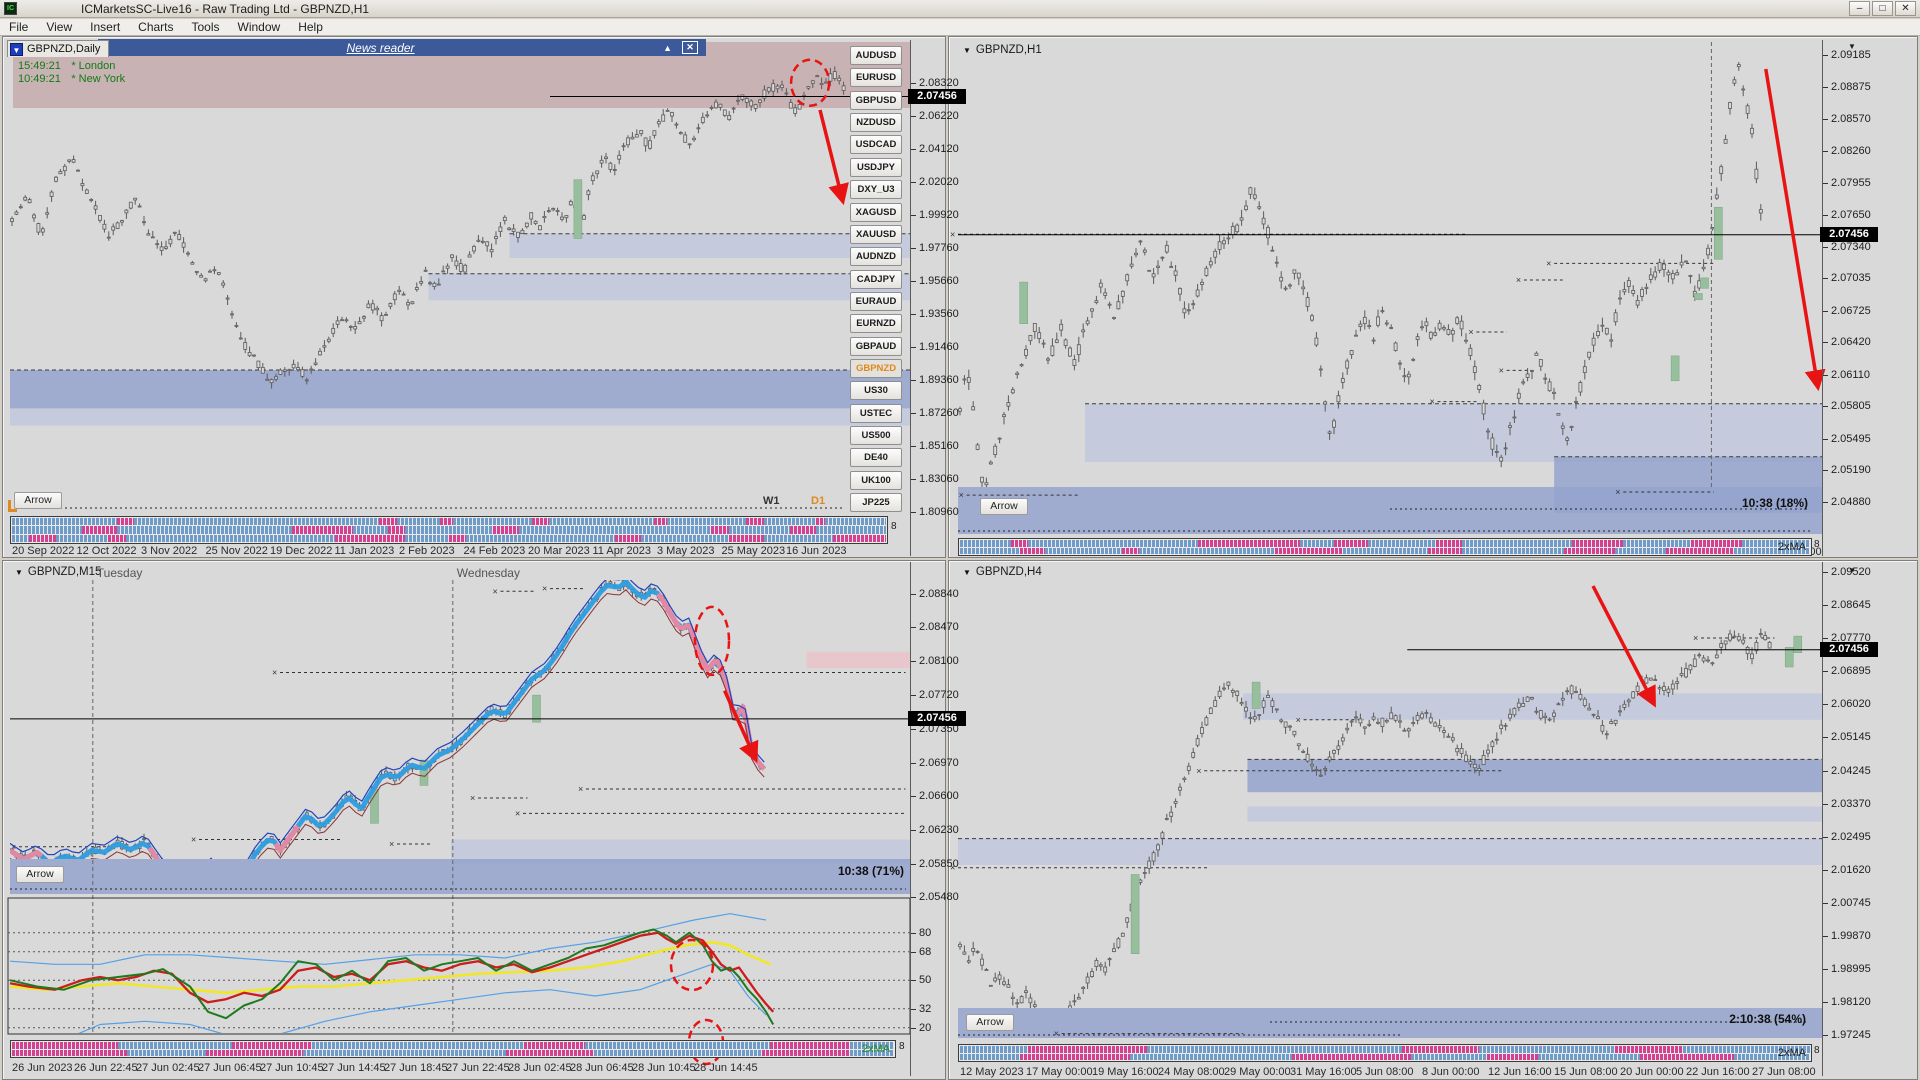  I want to click on symbol-button-audusd: AUDUSD, so click(876, 55).